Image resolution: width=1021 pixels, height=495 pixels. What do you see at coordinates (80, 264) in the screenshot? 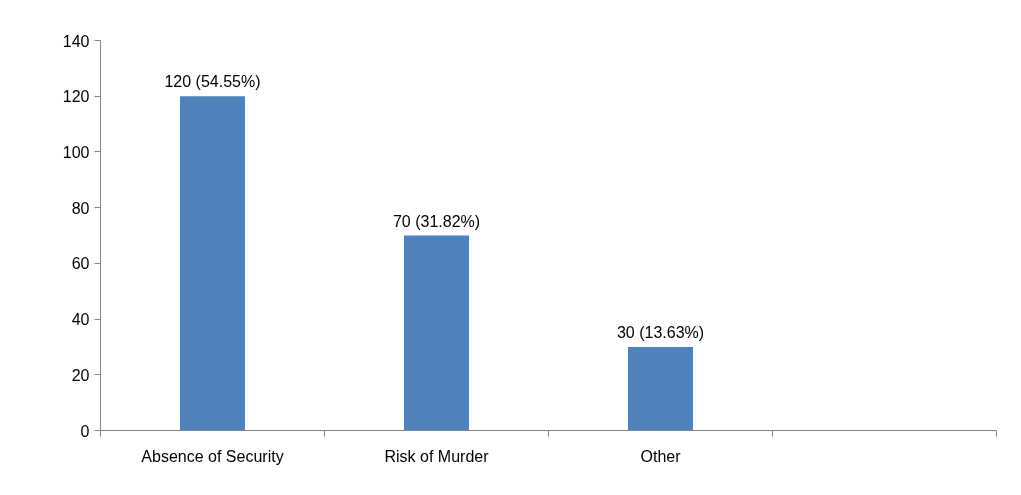
I see `y-tick-label: 60` at bounding box center [80, 264].